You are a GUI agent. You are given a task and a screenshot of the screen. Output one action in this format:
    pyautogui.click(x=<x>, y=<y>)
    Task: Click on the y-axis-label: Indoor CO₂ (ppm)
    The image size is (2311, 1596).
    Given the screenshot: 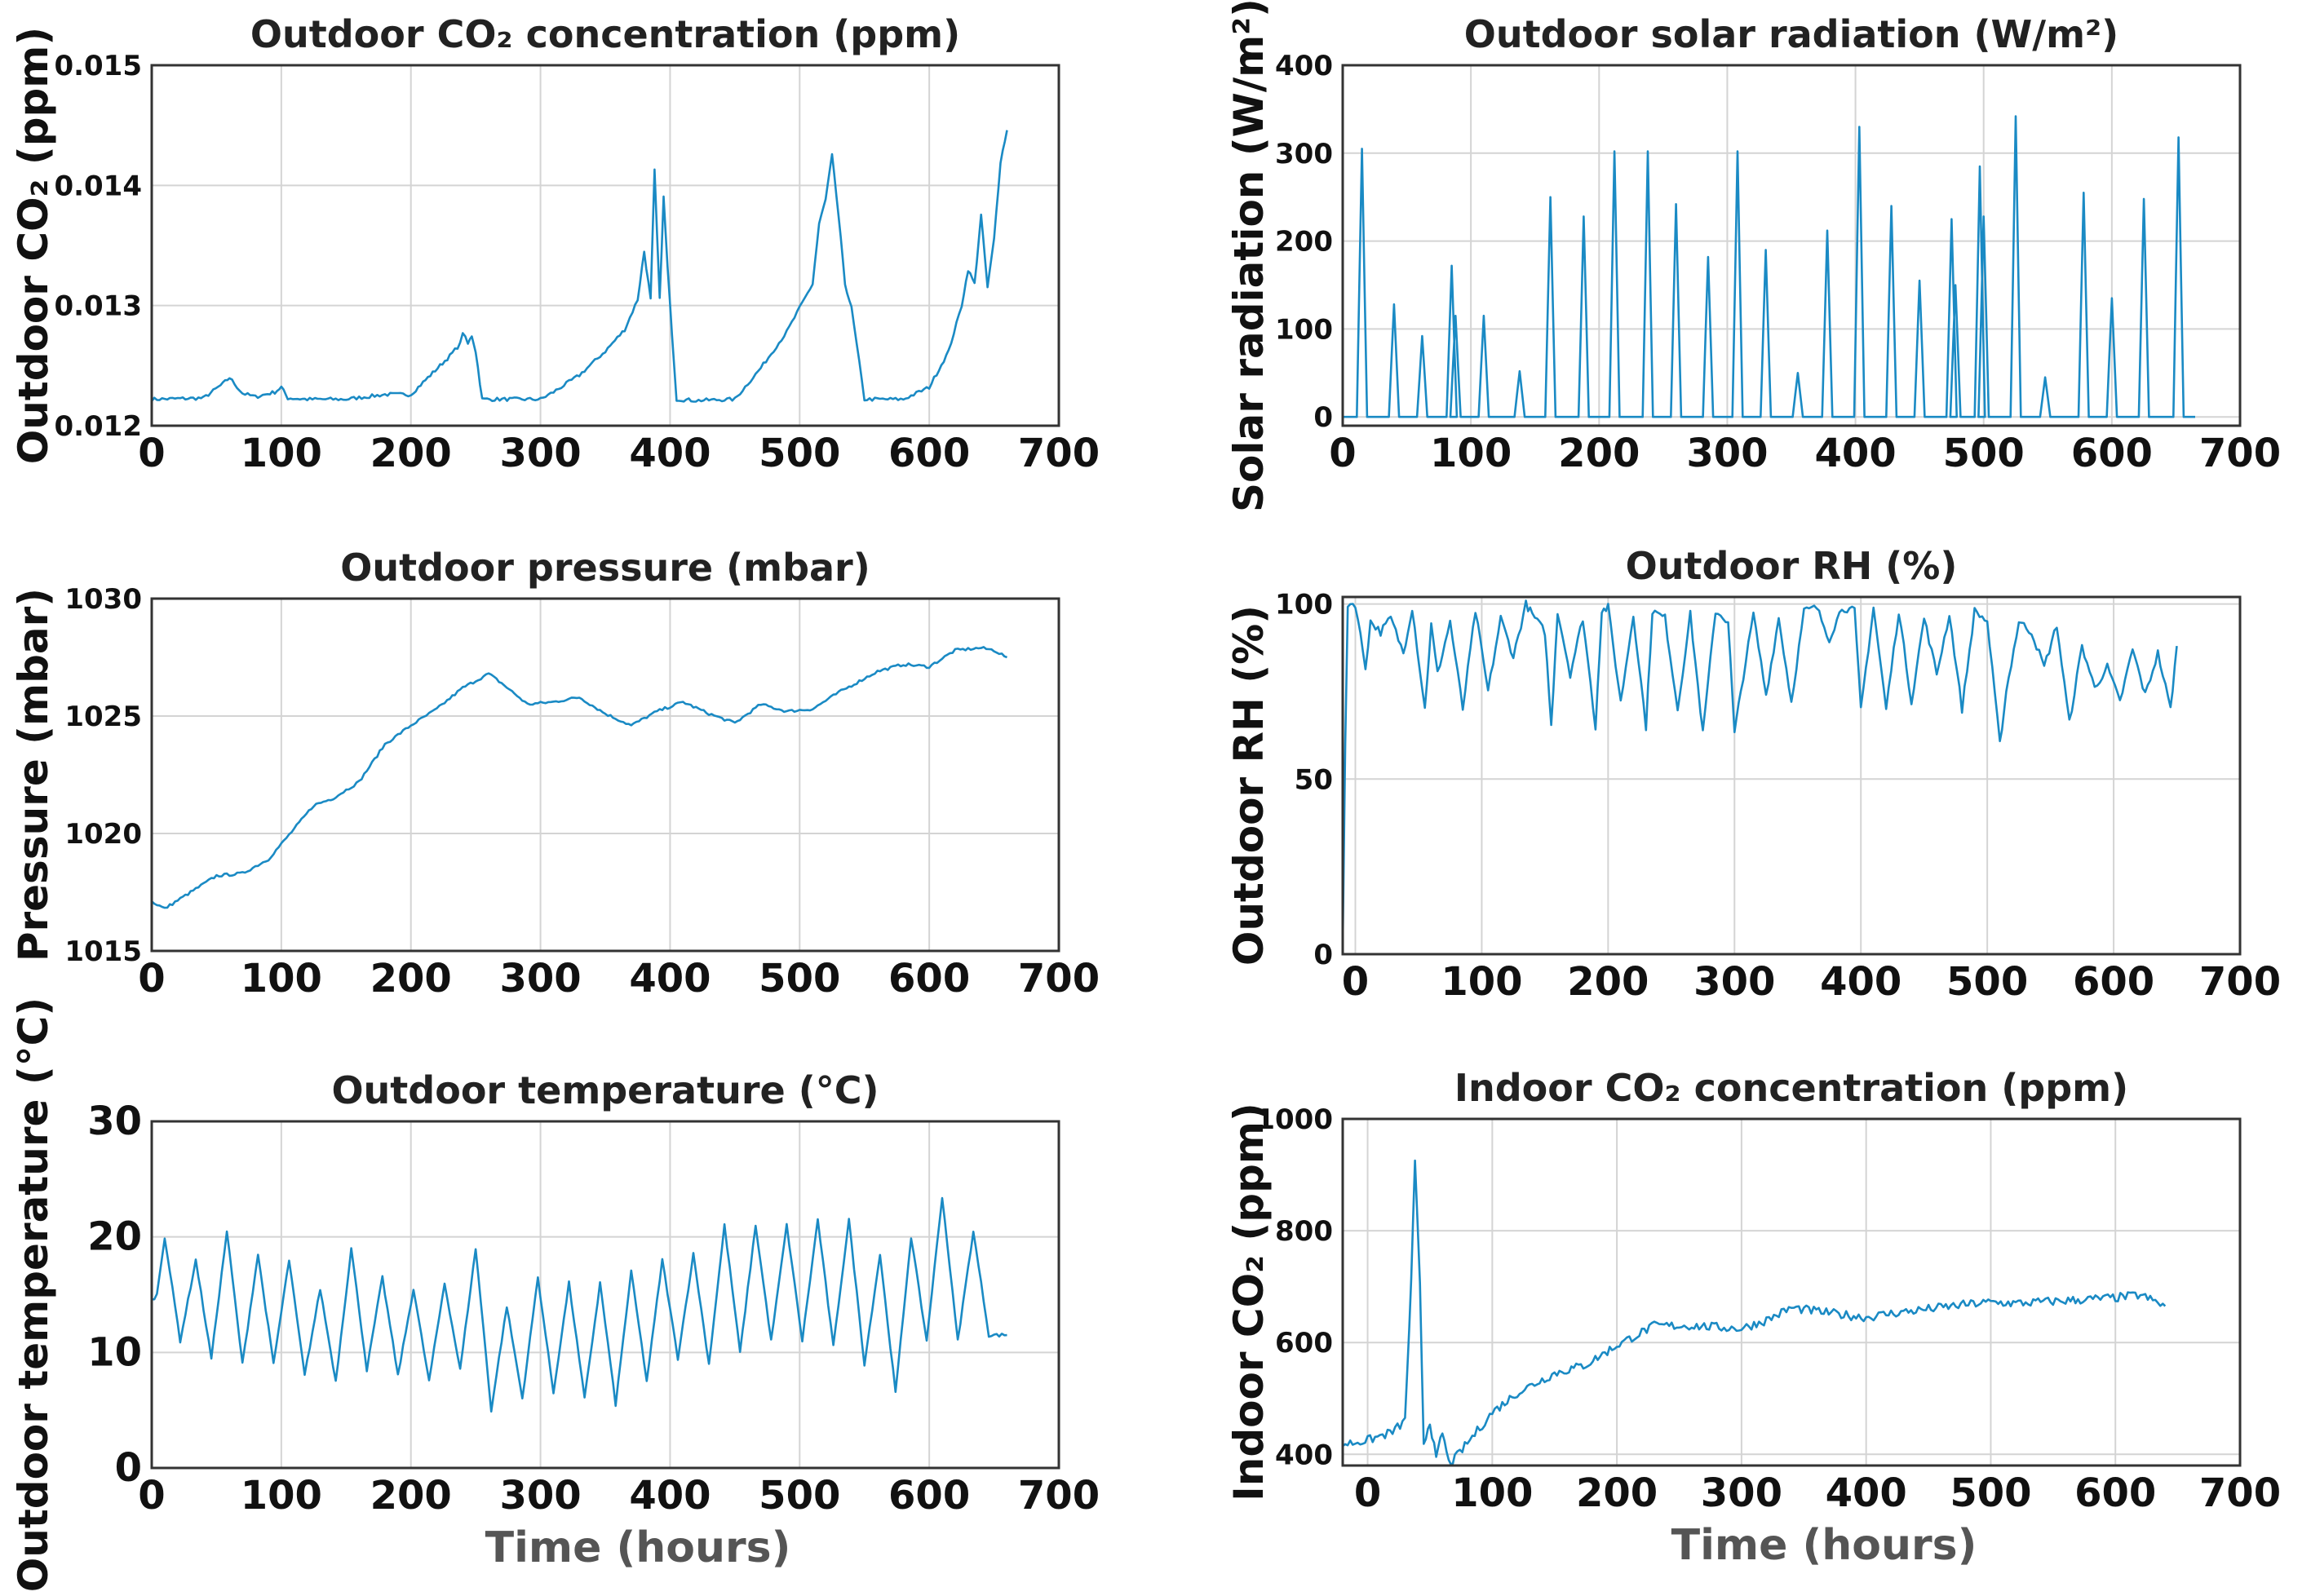 What is the action you would take?
    pyautogui.click(x=1249, y=1302)
    